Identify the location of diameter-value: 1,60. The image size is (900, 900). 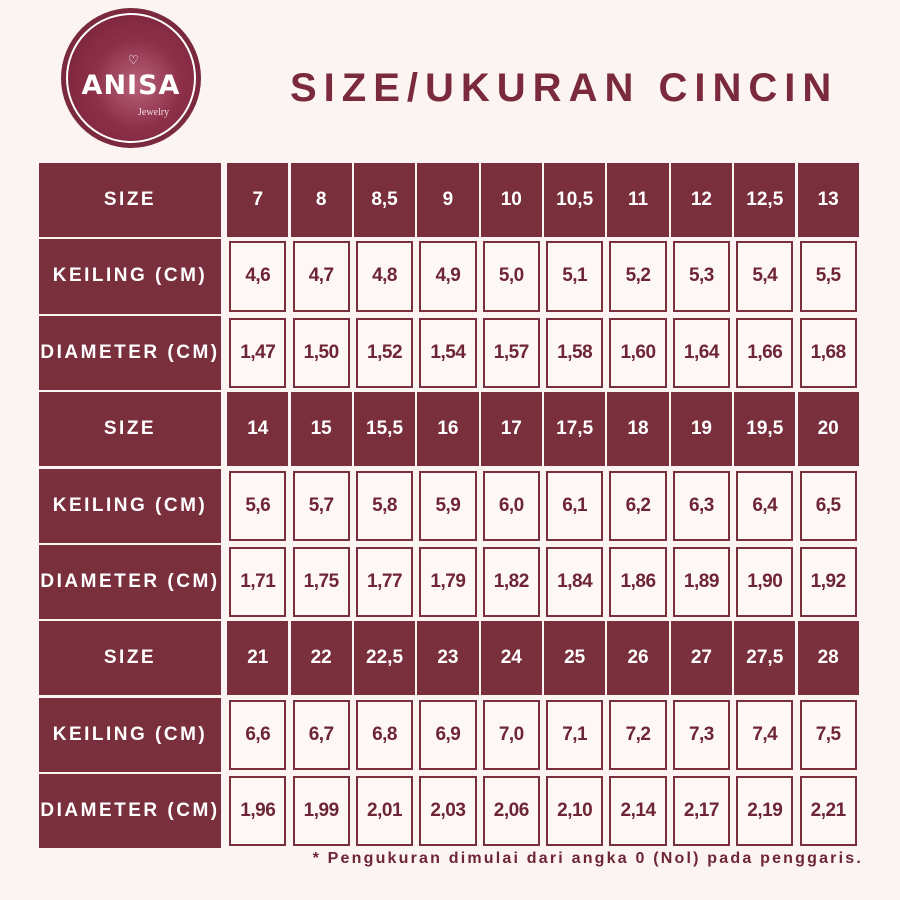
(638, 352).